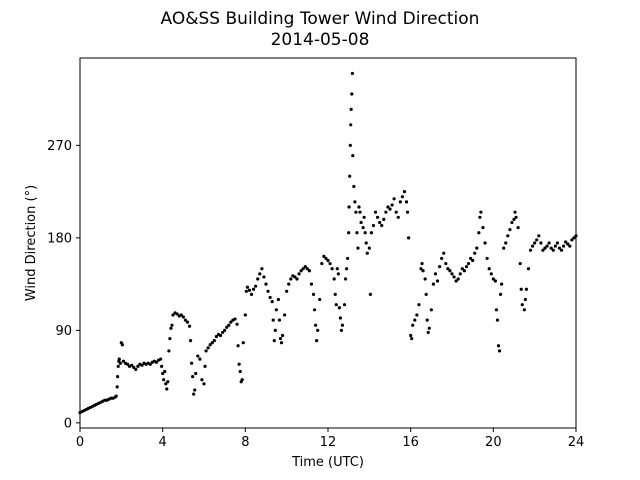 The width and height of the screenshot is (640, 480). I want to click on y-axis-label: Wind Direction (°), so click(31, 243).